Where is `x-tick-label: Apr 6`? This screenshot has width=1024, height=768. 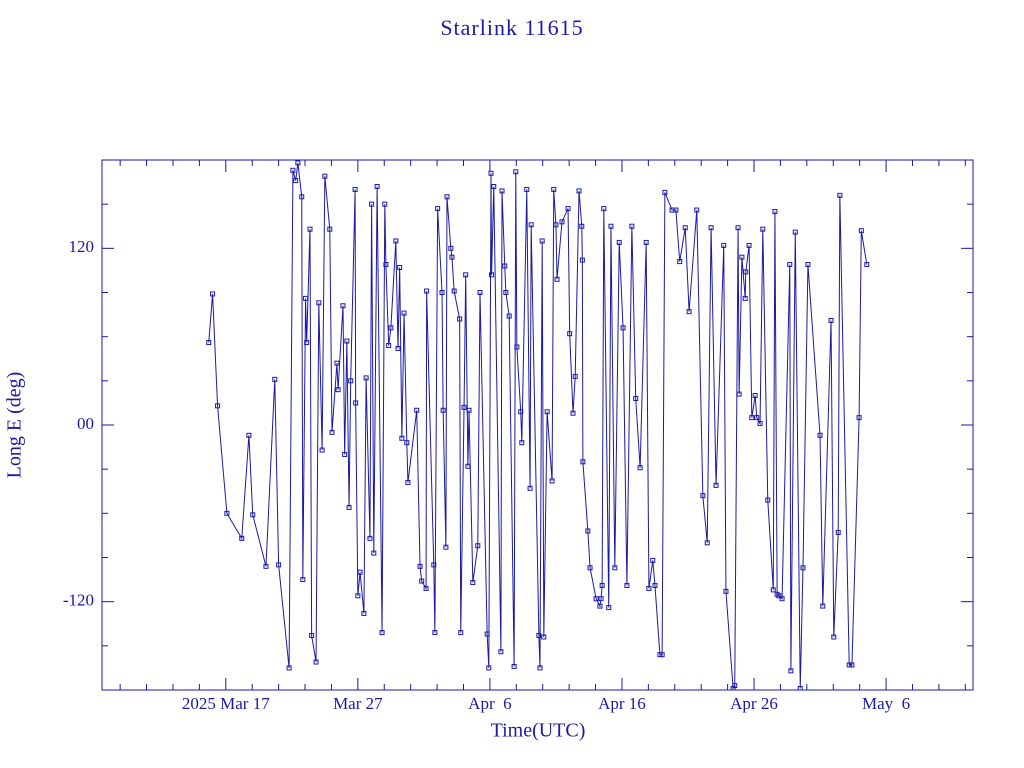
x-tick-label: Apr 6 is located at coordinates (489, 703).